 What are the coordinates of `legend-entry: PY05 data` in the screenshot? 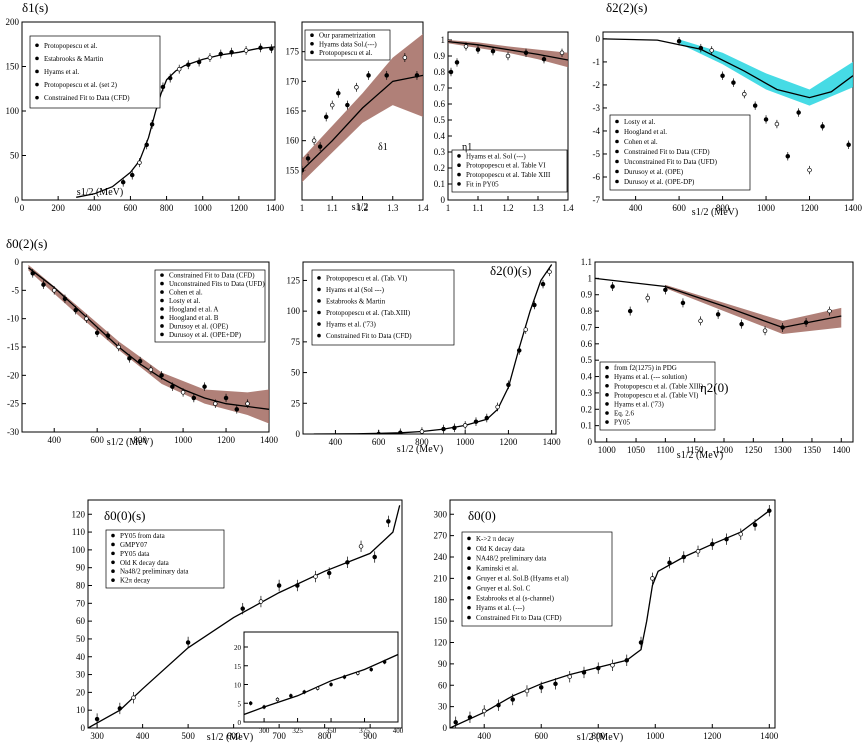 It's located at (135, 554).